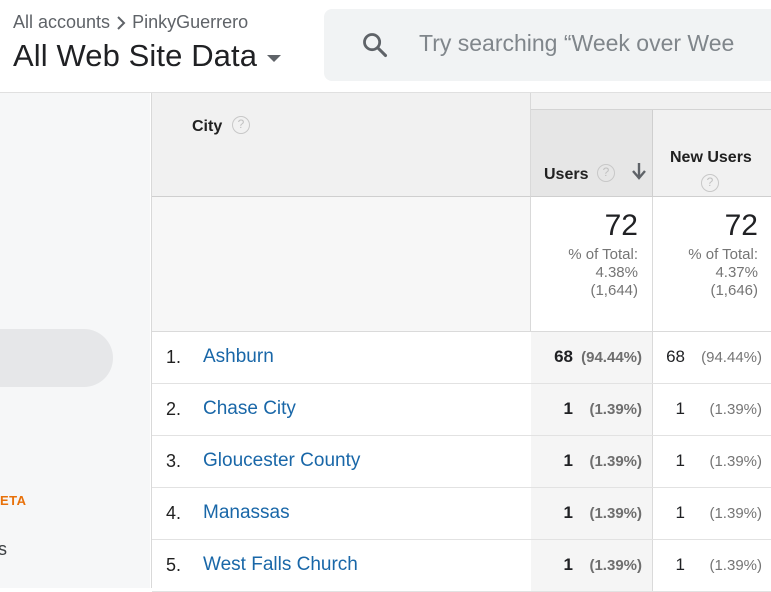  I want to click on new-users-pct: (94.44%), so click(731, 357).